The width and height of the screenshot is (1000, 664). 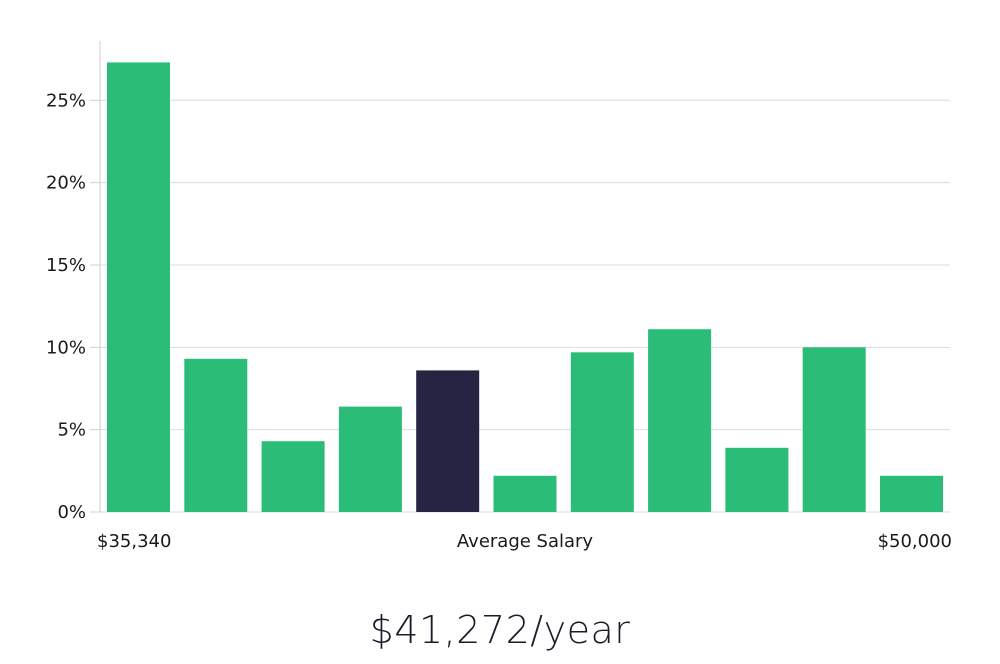 I want to click on y-tick-label: 10%, so click(x=66, y=347).